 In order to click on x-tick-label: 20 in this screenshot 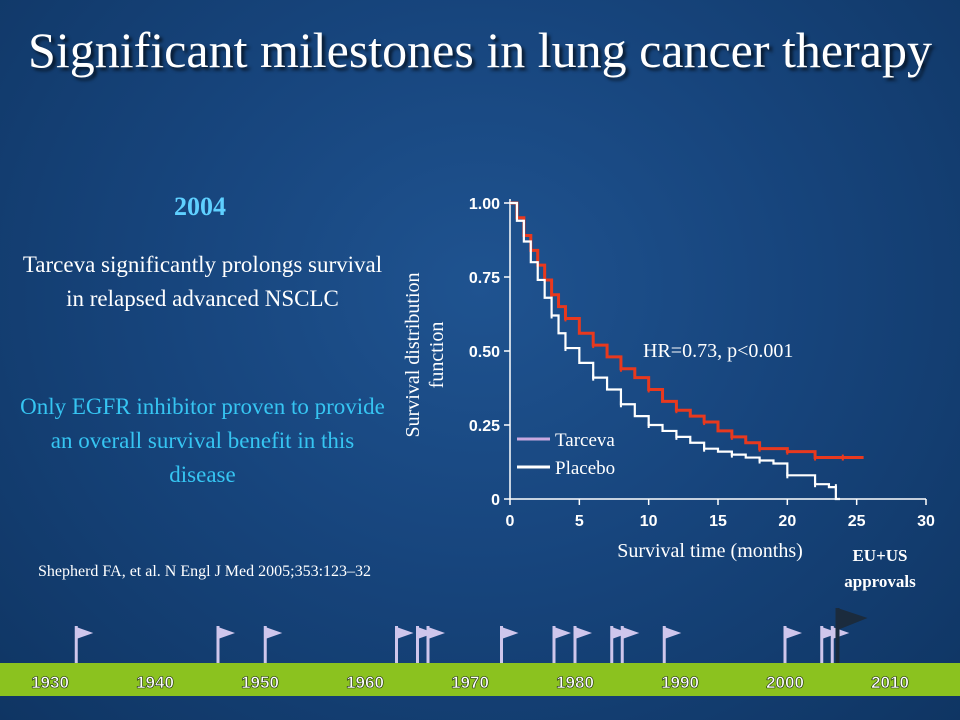, I will do `click(787, 521)`.